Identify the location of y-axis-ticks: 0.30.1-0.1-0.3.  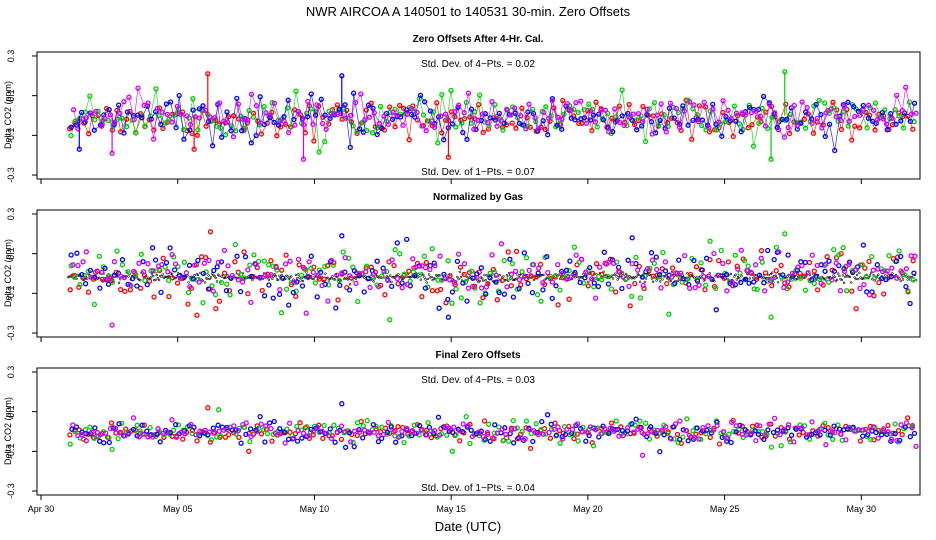
(21, 432).